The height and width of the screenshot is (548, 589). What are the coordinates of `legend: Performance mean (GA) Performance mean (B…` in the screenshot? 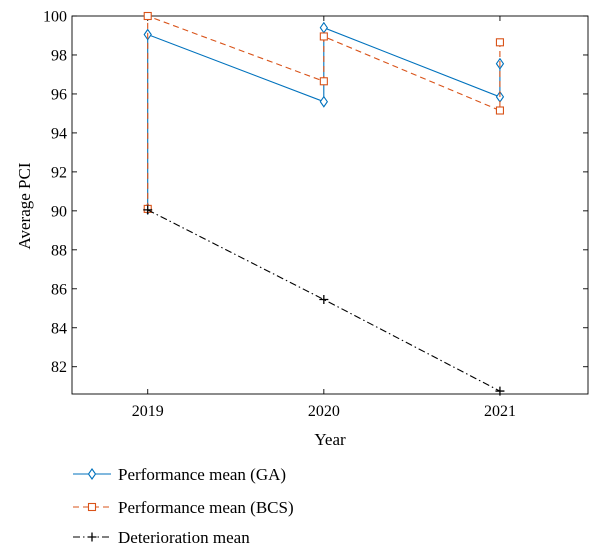 It's located at (183, 506).